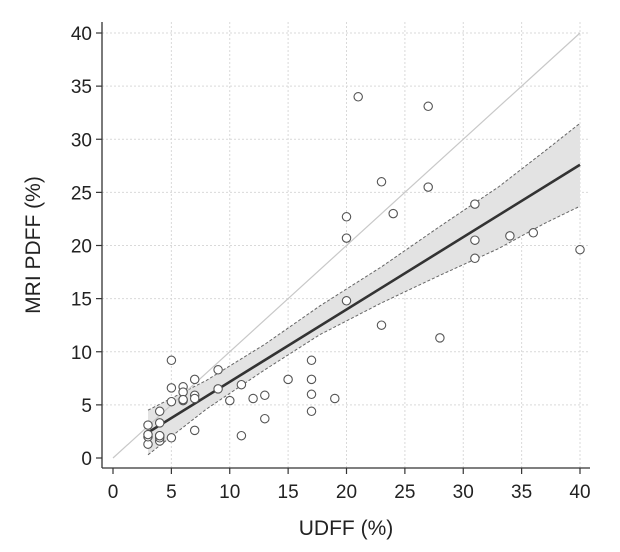 The width and height of the screenshot is (620, 552). Describe the element at coordinates (288, 492) in the screenshot. I see `x-tick-label: 15` at that location.